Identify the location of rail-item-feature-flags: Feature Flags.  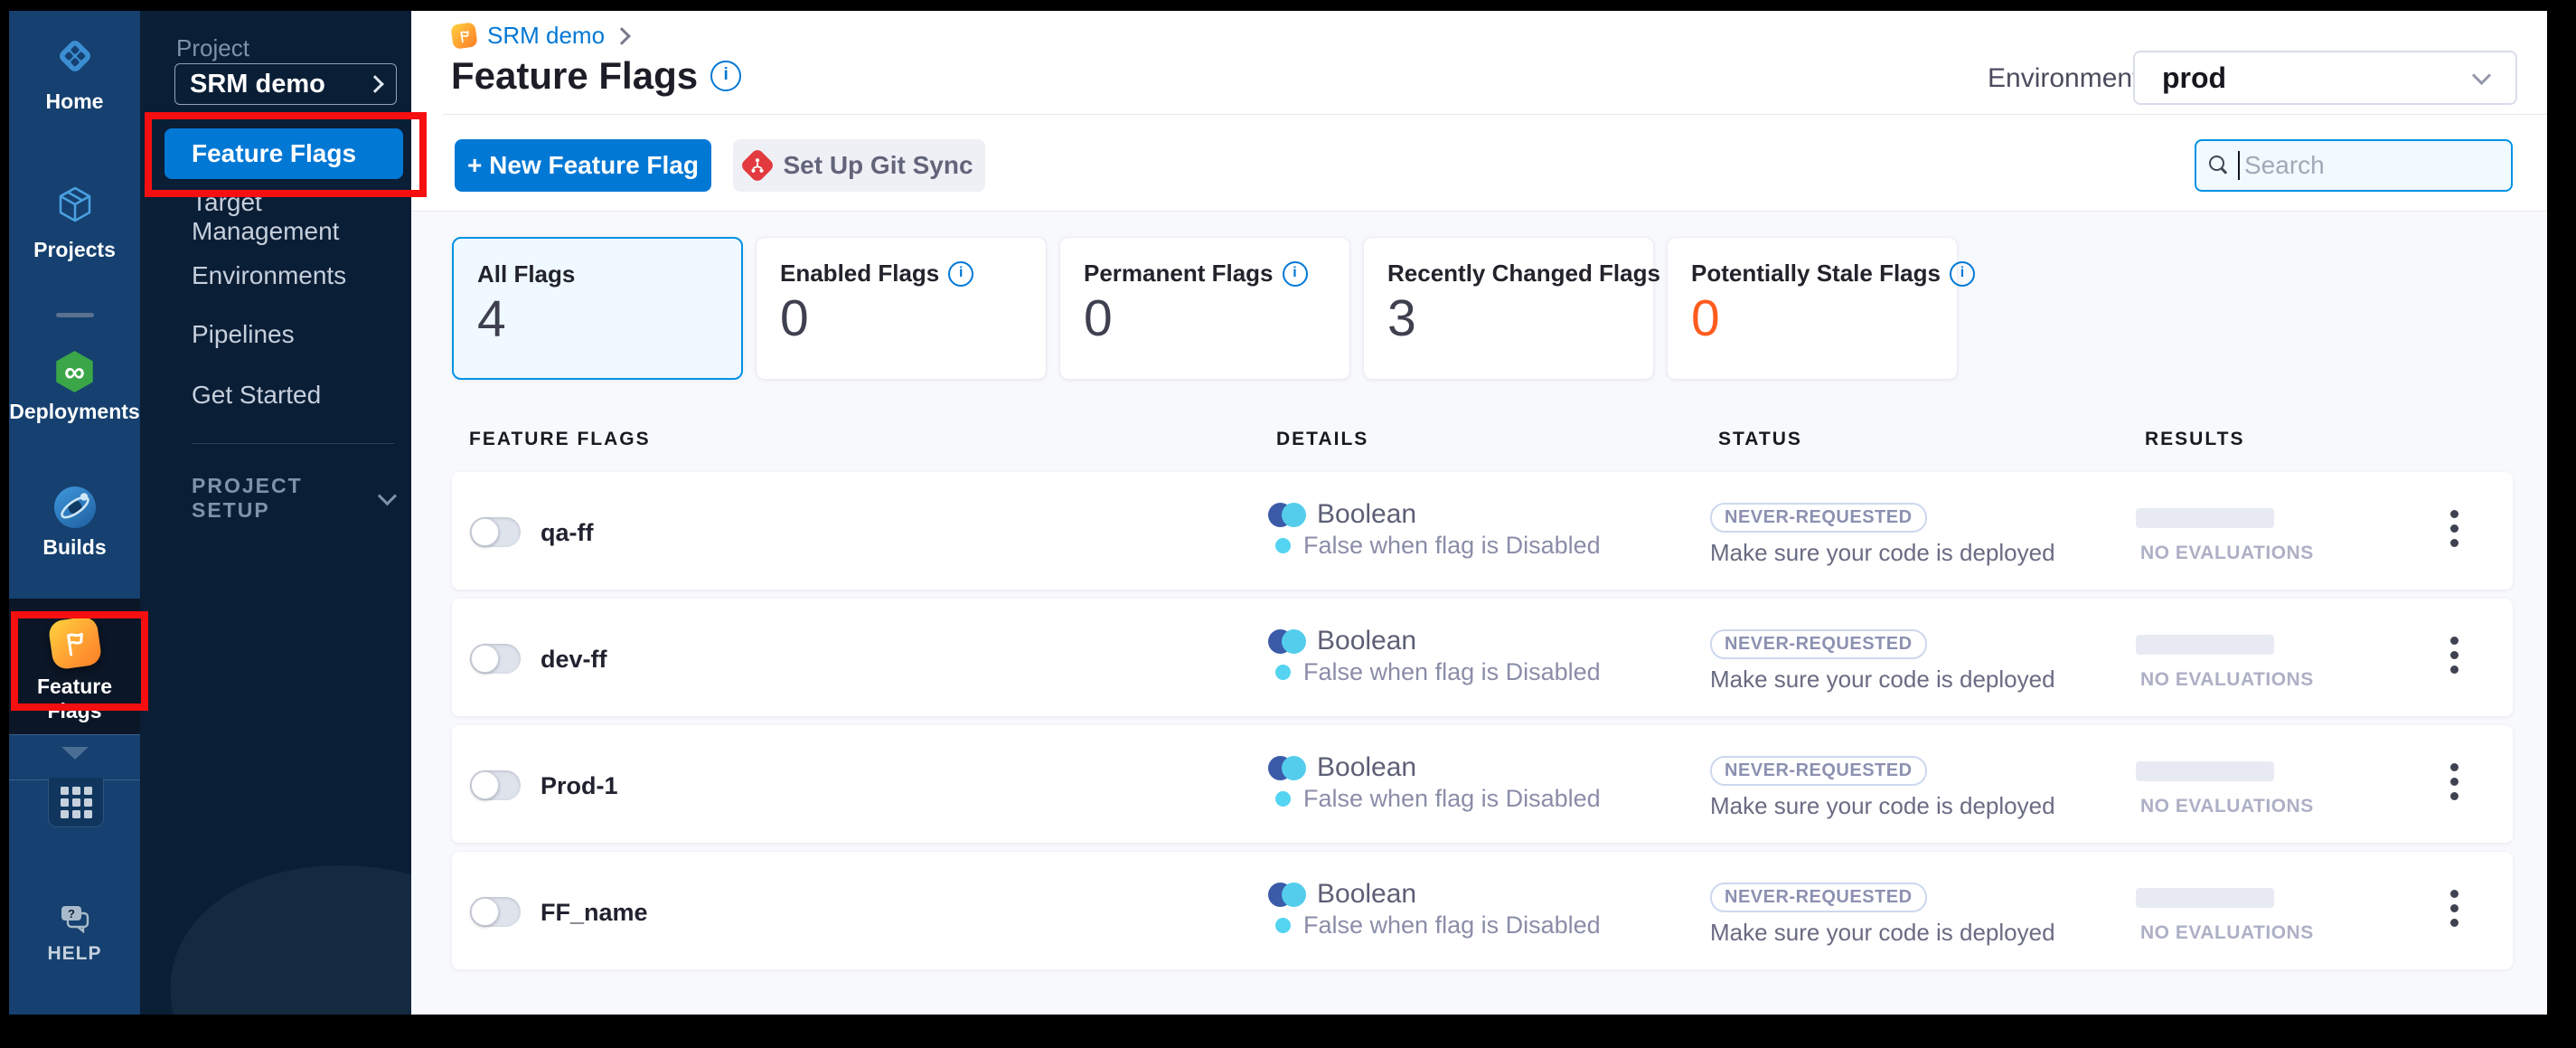
(74, 669).